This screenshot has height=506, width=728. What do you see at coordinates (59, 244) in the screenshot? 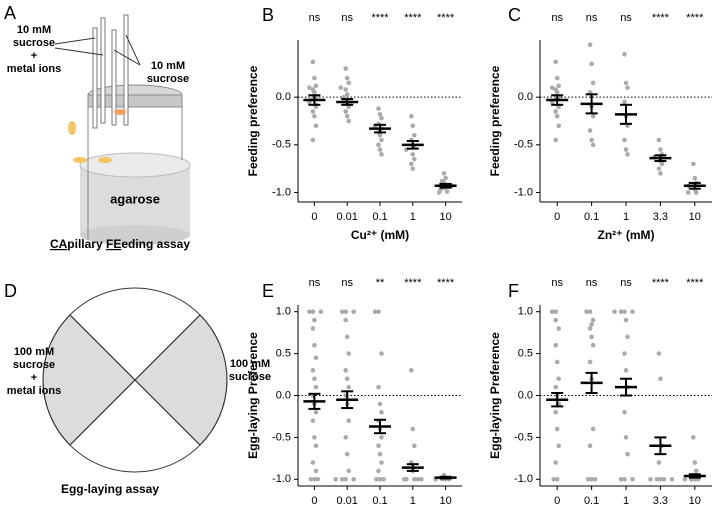
I see `caption-part: CA` at bounding box center [59, 244].